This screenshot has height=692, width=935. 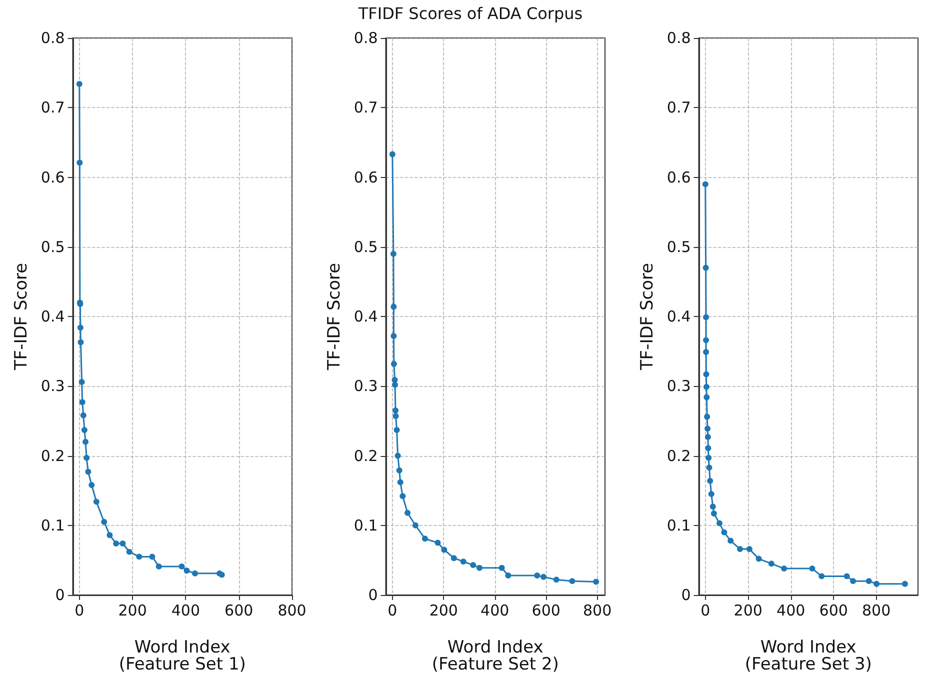 I want to click on y-tick-label: 0.7, so click(x=366, y=107).